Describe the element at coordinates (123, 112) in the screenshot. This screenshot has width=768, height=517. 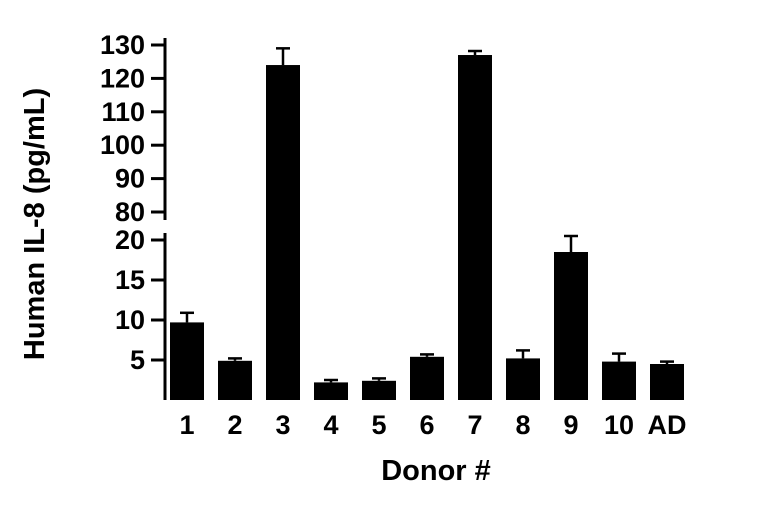
I see `y-tick-label-110: 110` at that location.